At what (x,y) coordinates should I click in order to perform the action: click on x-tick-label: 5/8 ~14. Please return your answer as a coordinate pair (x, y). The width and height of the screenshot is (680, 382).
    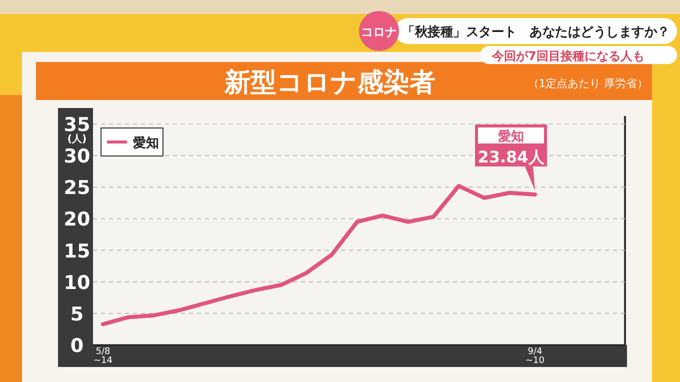
    Looking at the image, I should click on (103, 356).